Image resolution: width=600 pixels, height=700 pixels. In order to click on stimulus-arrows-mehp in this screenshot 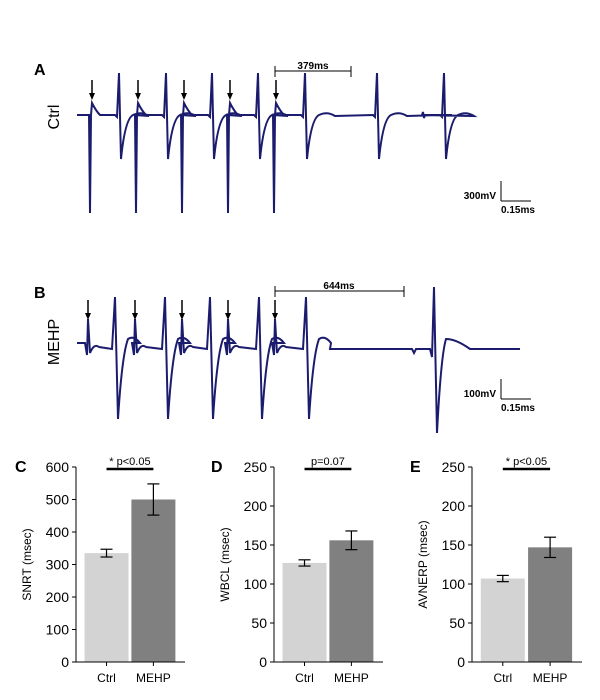, I will do `click(181, 310)`.